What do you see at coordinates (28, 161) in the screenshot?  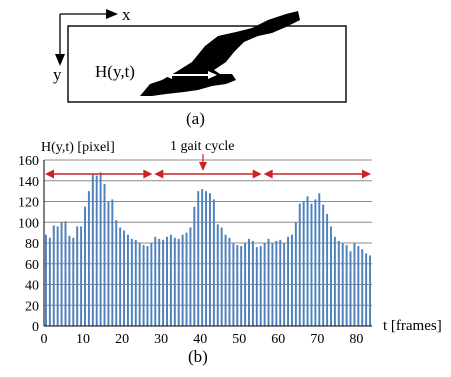 I see `y-tick-label: 160` at bounding box center [28, 161].